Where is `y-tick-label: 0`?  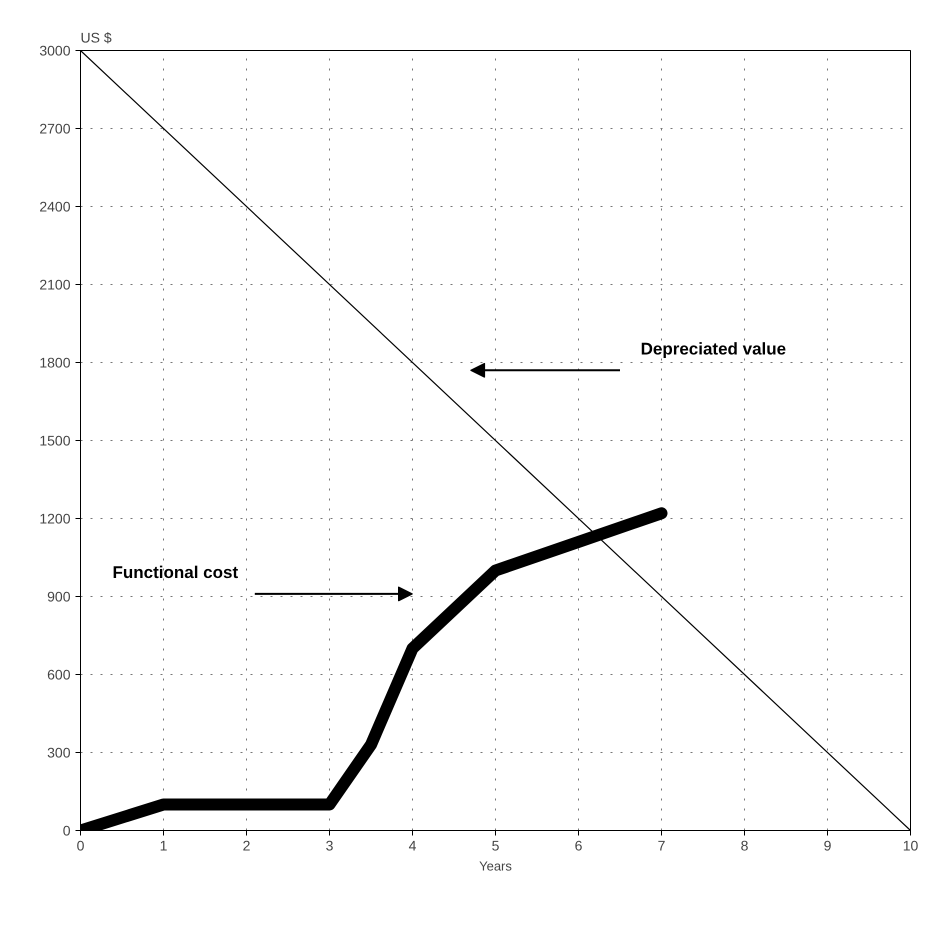 y-tick-label: 0 is located at coordinates (66, 830).